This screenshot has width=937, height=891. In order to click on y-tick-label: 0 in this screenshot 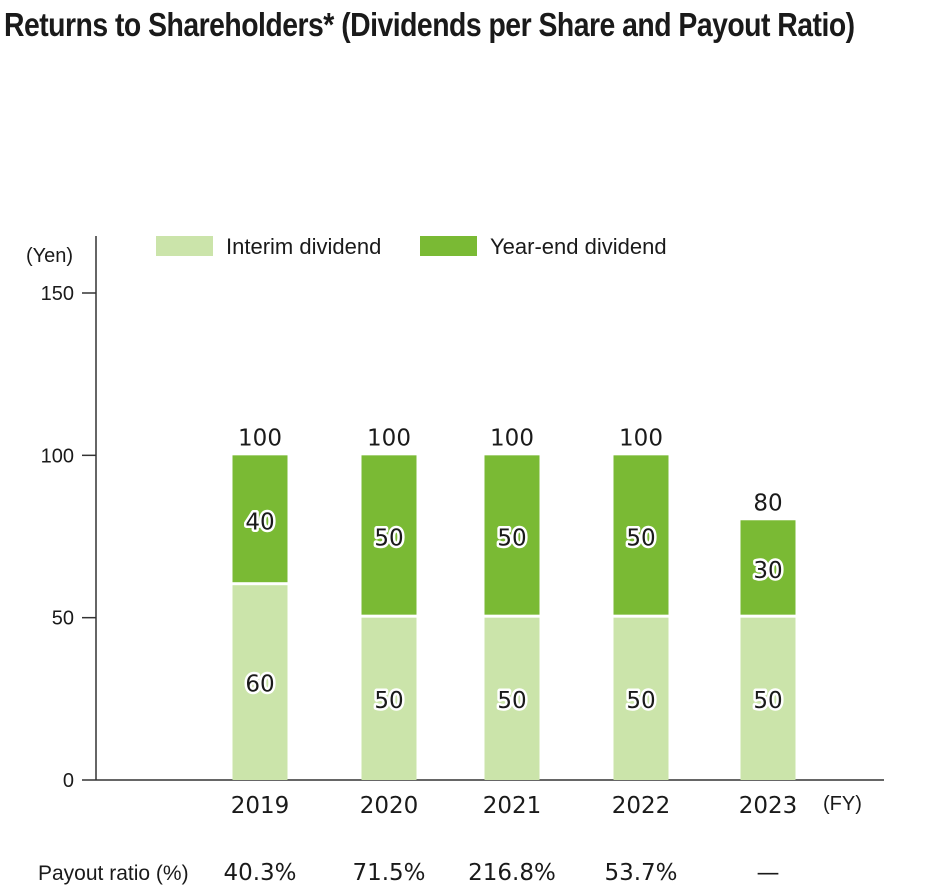, I will do `click(68, 781)`.